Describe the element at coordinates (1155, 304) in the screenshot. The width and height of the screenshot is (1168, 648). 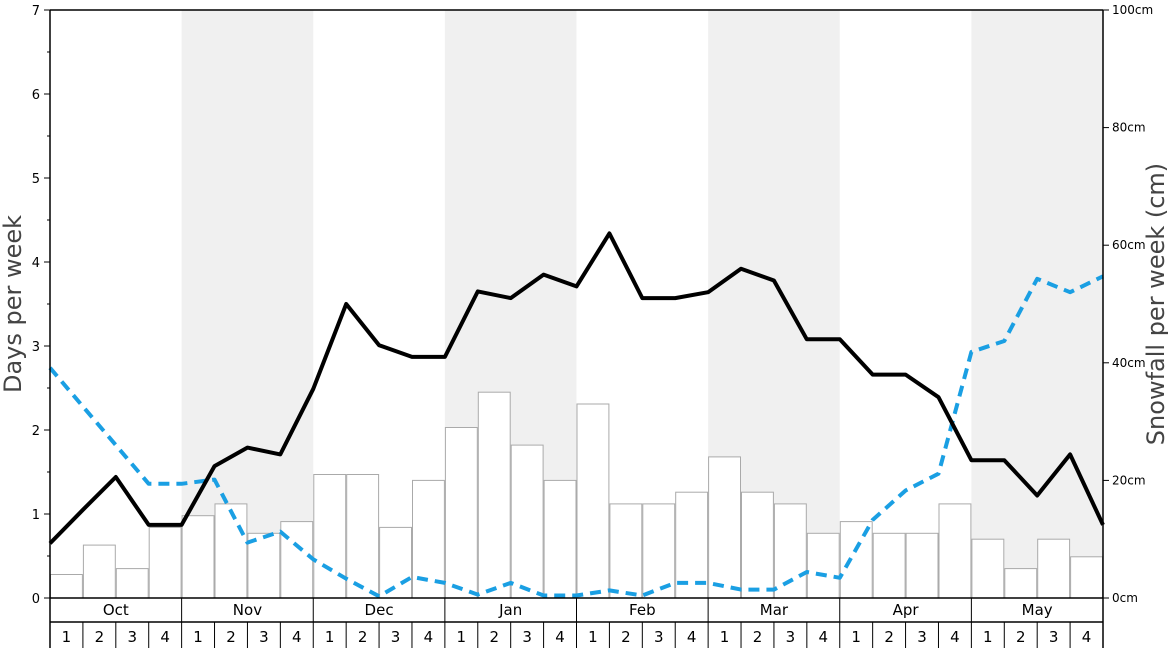
I see `right-axis-title: Snowfall per week (cm)` at that location.